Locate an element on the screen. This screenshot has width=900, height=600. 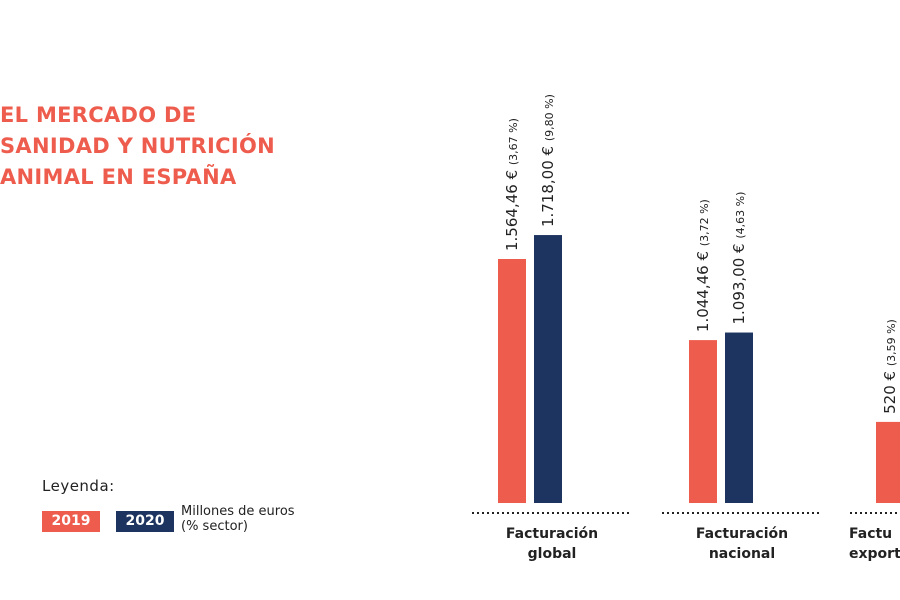
value-amount: 1.564,46 € is located at coordinates (512, 208).